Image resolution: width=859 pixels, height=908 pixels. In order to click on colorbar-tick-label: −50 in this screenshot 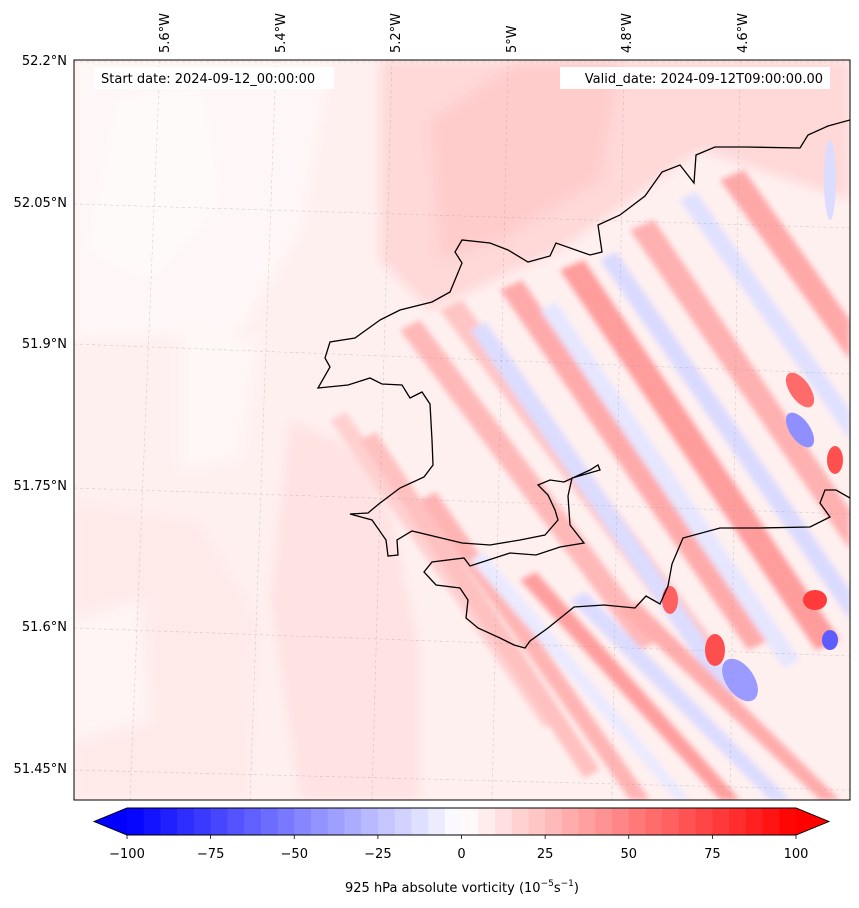, I will do `click(294, 854)`.